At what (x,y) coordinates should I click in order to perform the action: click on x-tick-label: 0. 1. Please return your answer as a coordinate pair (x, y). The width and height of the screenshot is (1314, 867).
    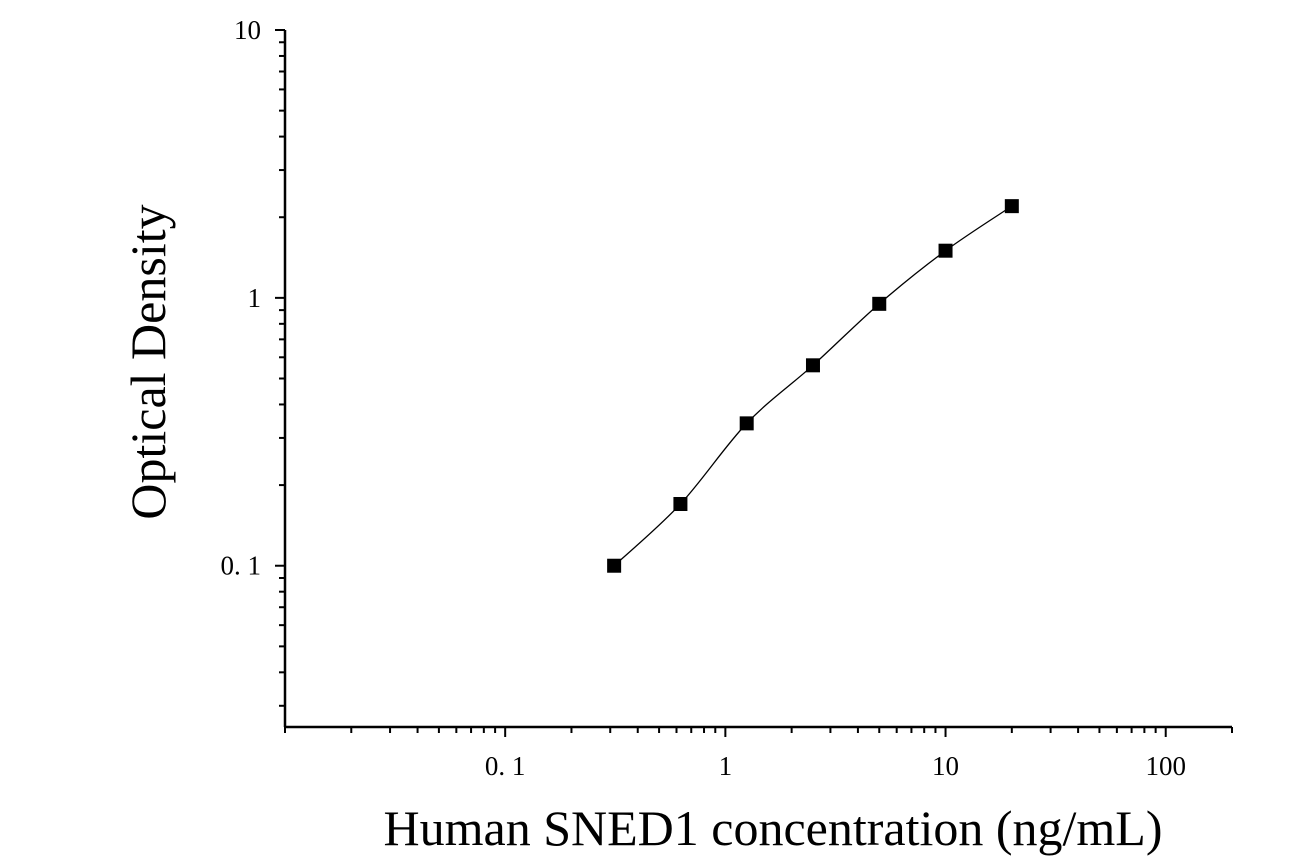
    Looking at the image, I should click on (505, 766).